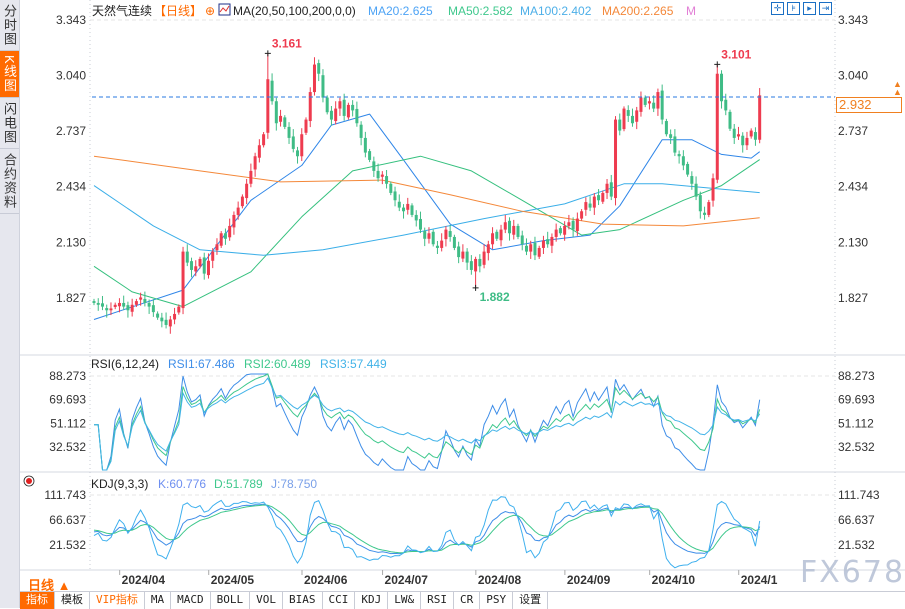 This screenshot has width=905, height=609. I want to click on tab-lwr: LW&, so click(405, 600).